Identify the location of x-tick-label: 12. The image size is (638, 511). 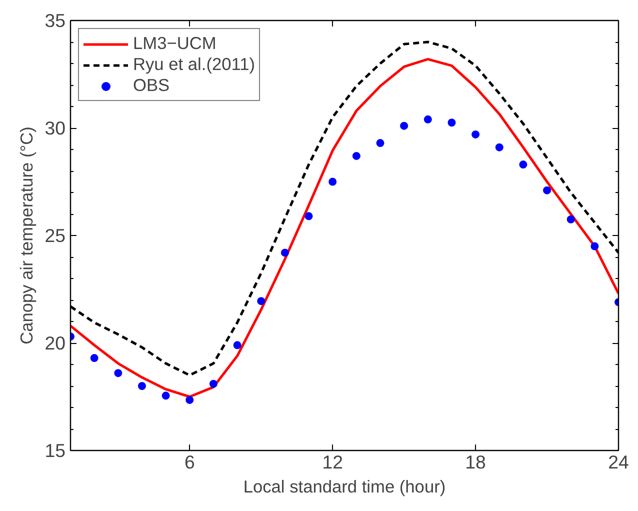
(332, 462).